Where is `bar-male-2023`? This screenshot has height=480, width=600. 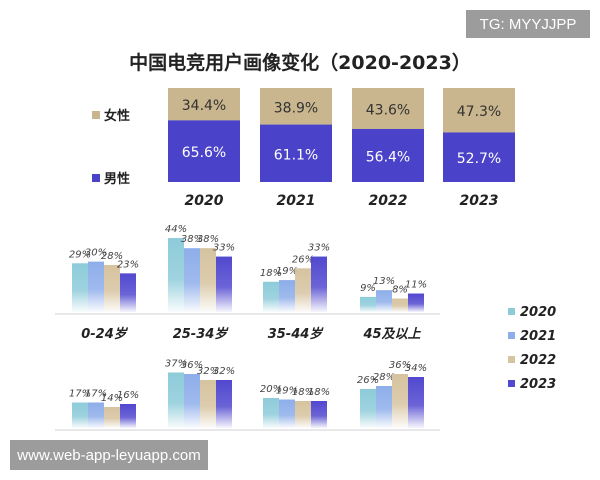
bar-male-2023 is located at coordinates (479, 157).